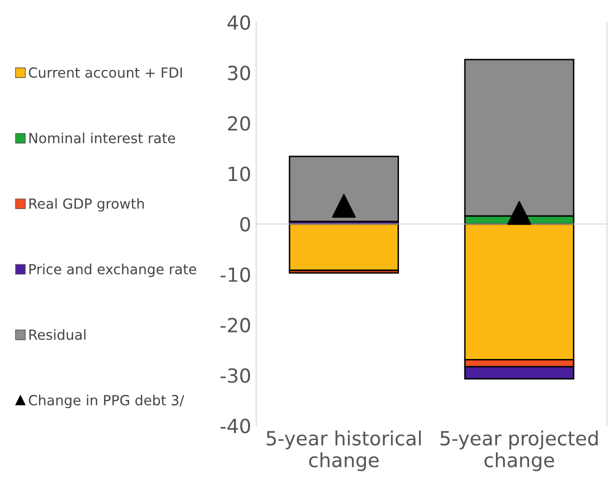 This screenshot has width=610, height=495. I want to click on y-tick-label: 30, so click(239, 73).